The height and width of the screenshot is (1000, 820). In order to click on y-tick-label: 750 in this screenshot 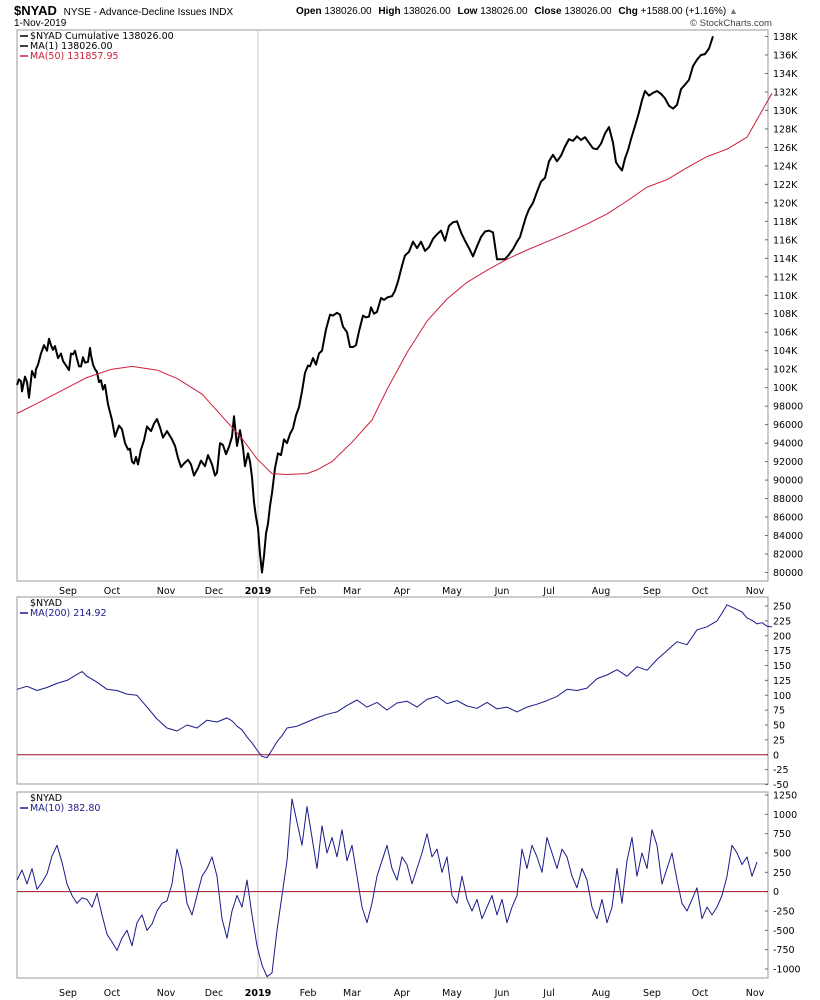, I will do `click(782, 834)`.